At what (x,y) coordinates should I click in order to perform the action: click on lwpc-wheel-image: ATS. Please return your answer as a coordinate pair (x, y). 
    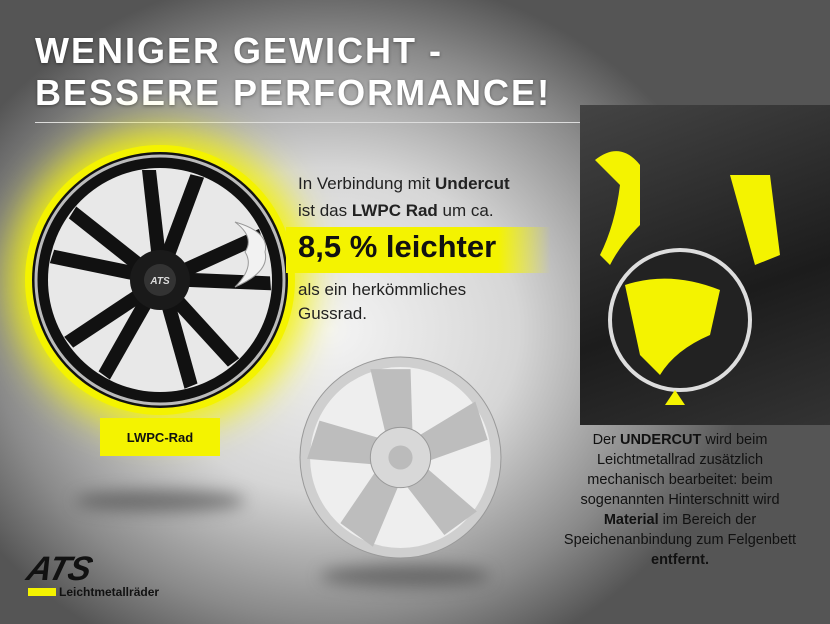
    Looking at the image, I should click on (160, 280).